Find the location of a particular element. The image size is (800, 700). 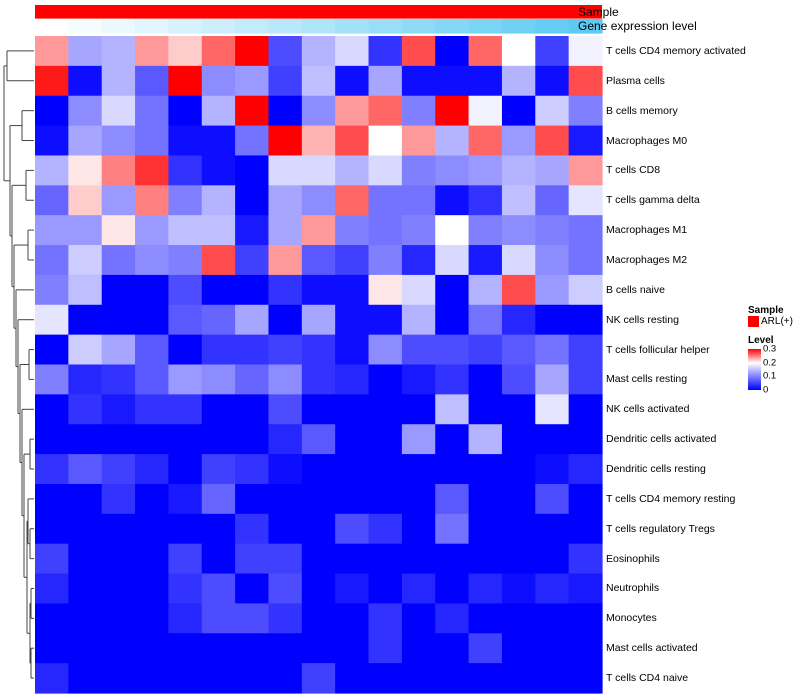

level-colorbar is located at coordinates (754, 369).